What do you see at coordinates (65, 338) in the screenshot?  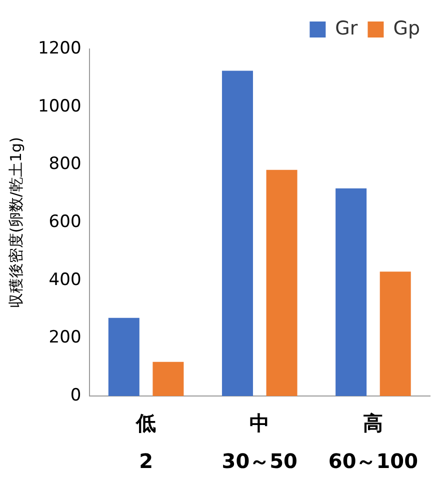 I see `y-tick-label: 200` at bounding box center [65, 338].